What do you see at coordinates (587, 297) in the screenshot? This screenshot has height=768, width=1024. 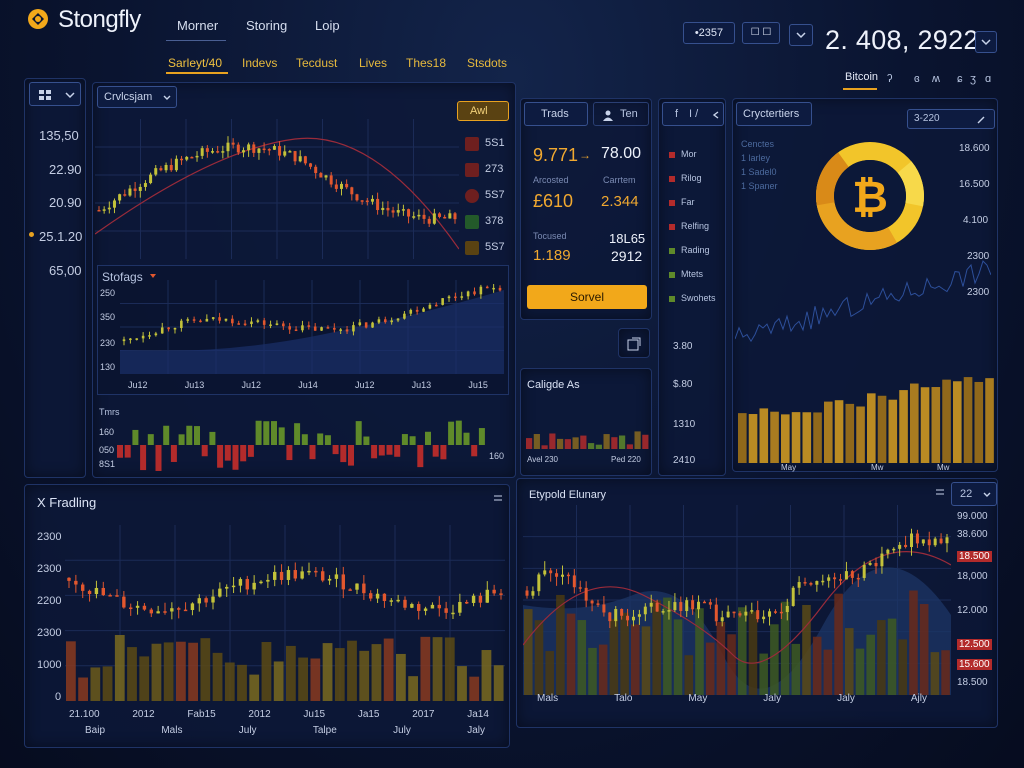 I see `submit-button: Sorvel` at bounding box center [587, 297].